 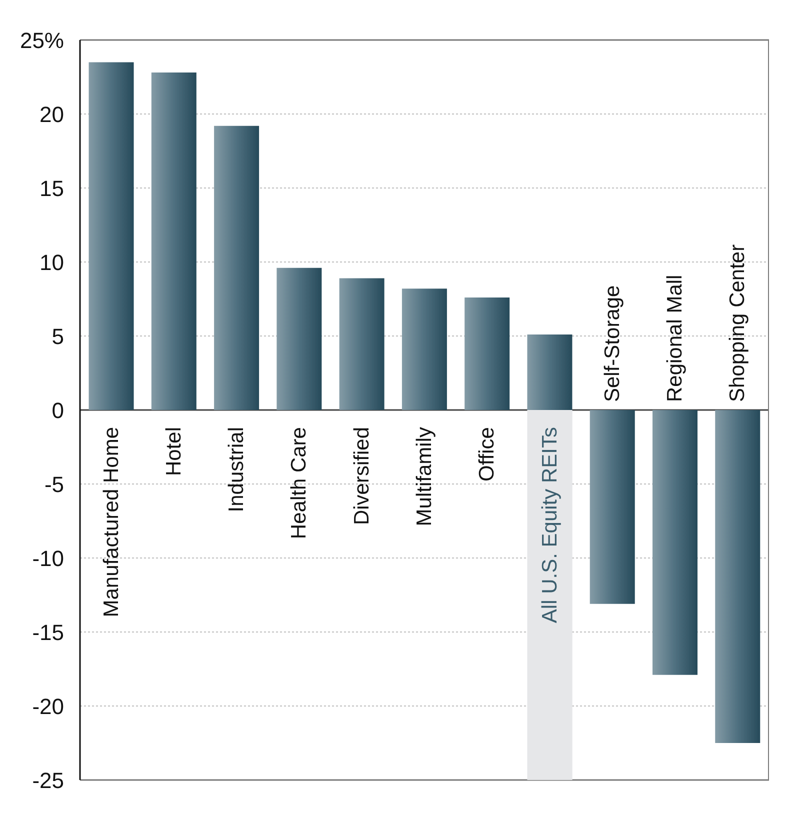 What do you see at coordinates (424, 476) in the screenshot?
I see `x-tick-label: Multifamily` at bounding box center [424, 476].